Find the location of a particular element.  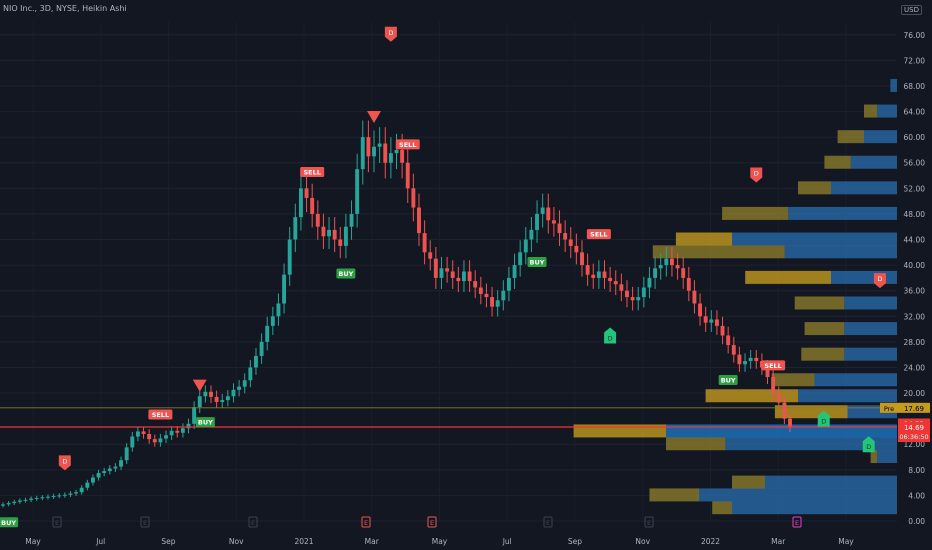

y-tick-label: 76.00 is located at coordinates (915, 35).